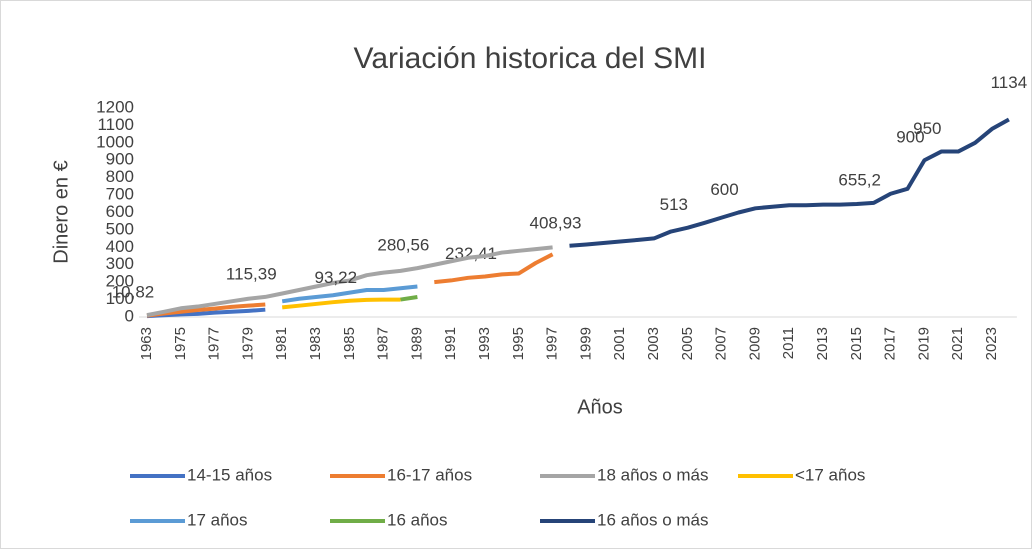 Image resolution: width=1032 pixels, height=549 pixels. Describe the element at coordinates (120, 281) in the screenshot. I see `y-tick-label: 200` at that location.